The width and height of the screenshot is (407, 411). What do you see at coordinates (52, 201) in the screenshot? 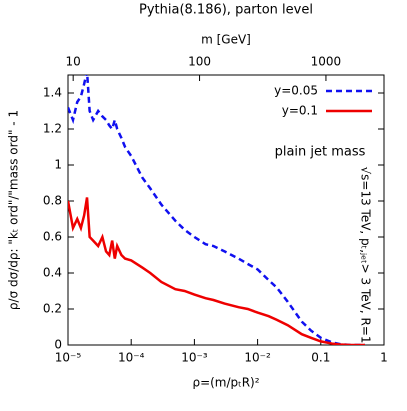
I see `y-tick-label: 0.8` at bounding box center [52, 201].